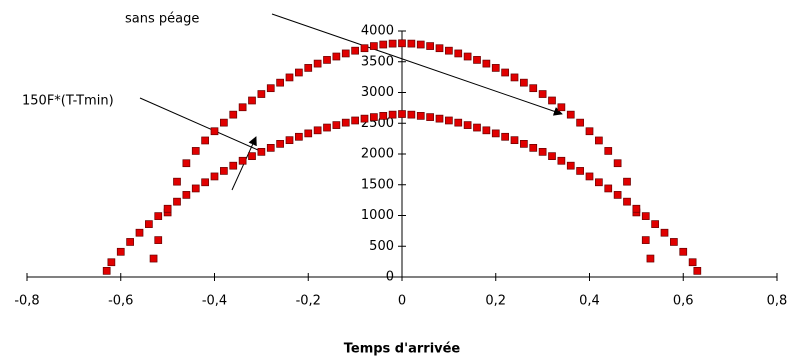 This screenshot has width=792, height=358. I want to click on y-tick-label: 3500, so click(377, 61).